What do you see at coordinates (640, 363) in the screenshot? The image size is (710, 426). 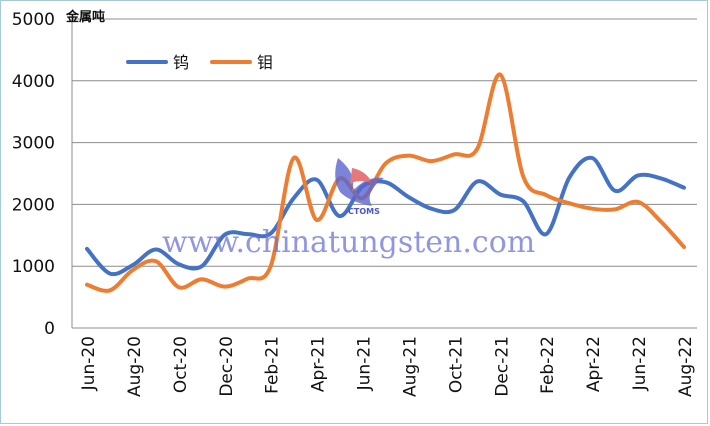 I see `x-tick-label: Jun-22` at bounding box center [640, 363].